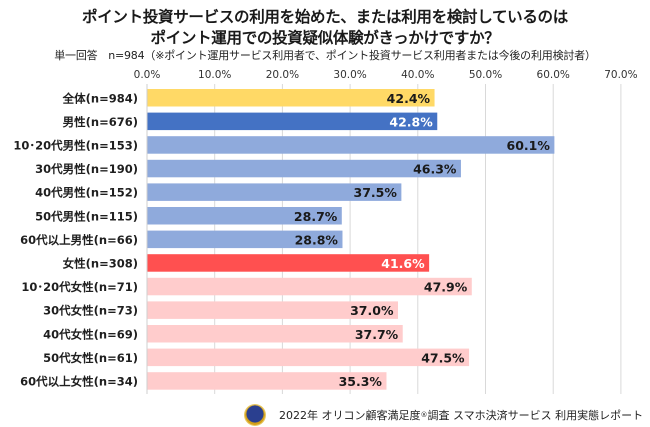 The image size is (650, 427). Describe the element at coordinates (372, 310) in the screenshot. I see `value-label: 37.0%` at that location.